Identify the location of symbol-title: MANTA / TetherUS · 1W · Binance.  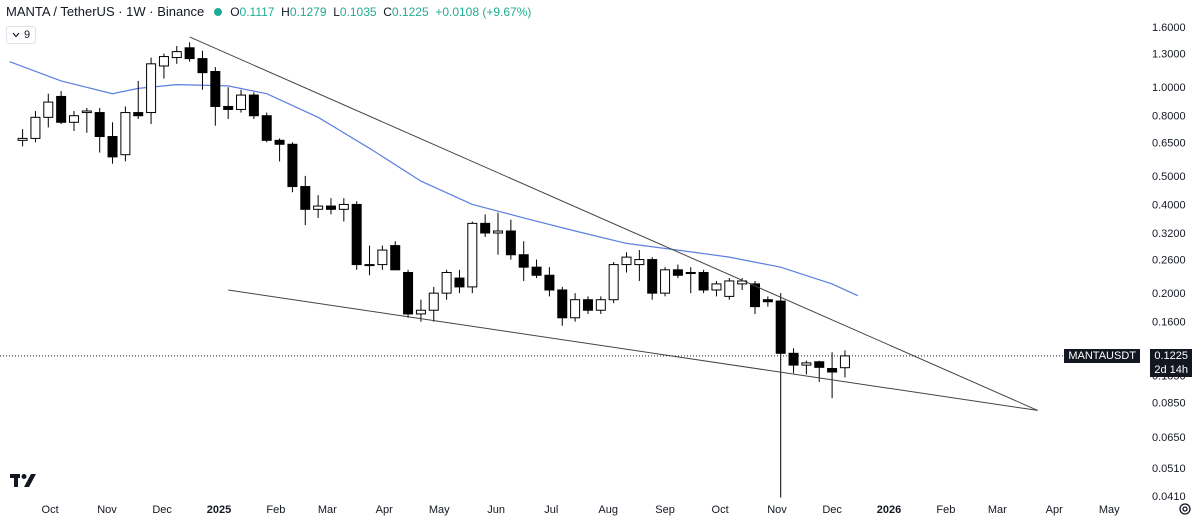
(105, 11).